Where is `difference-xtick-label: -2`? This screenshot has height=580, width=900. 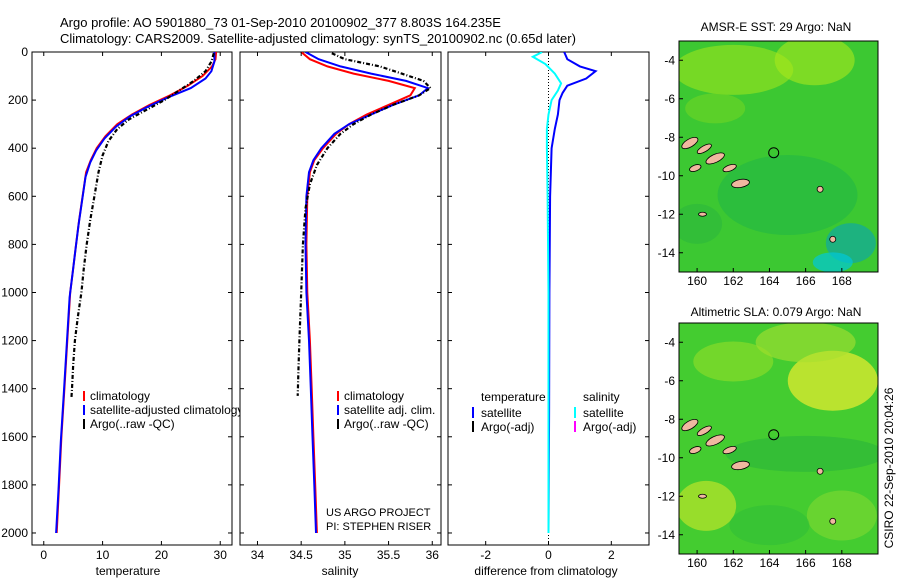
difference-xtick-label: -2 is located at coordinates (485, 555).